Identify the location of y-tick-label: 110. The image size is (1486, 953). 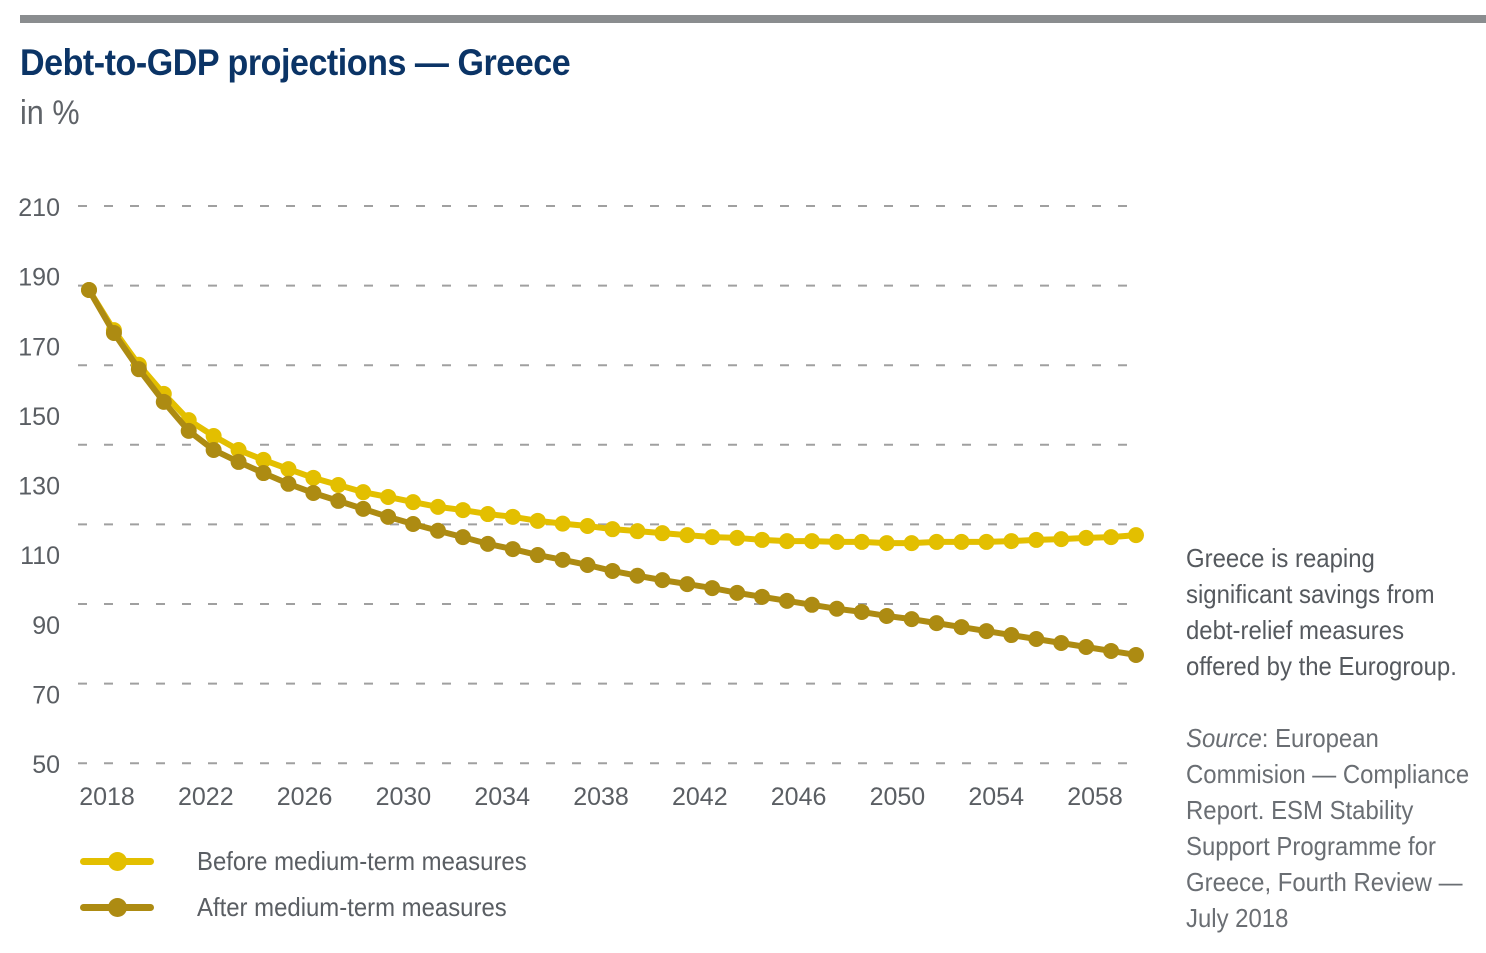
(40, 556).